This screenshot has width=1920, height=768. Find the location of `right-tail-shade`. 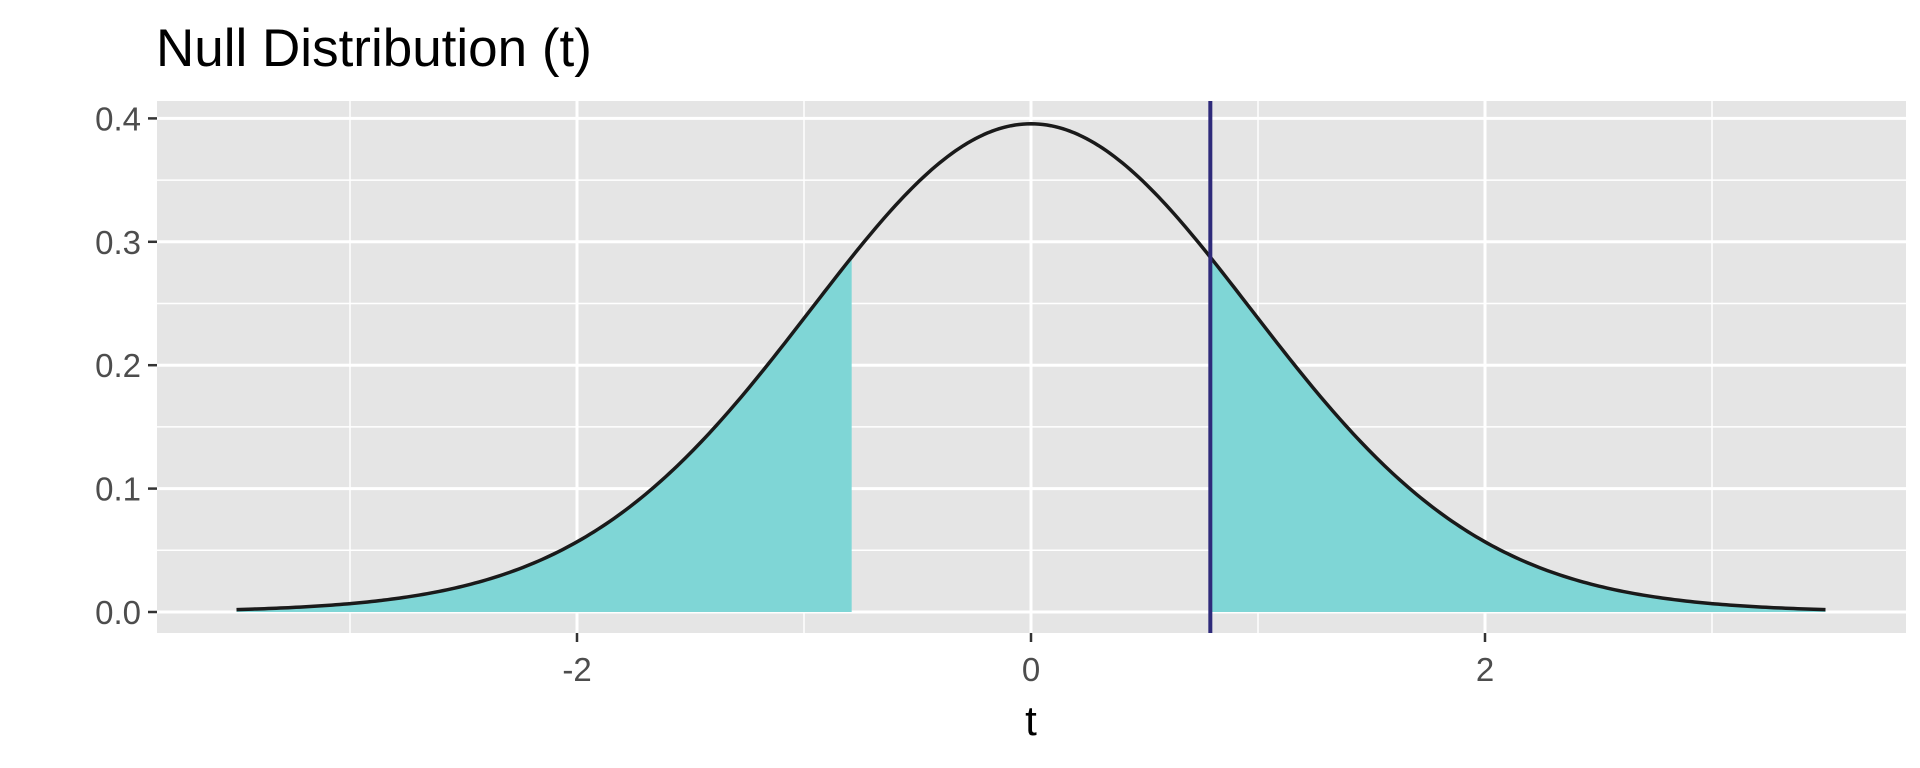

right-tail-shade is located at coordinates (1518, 434).